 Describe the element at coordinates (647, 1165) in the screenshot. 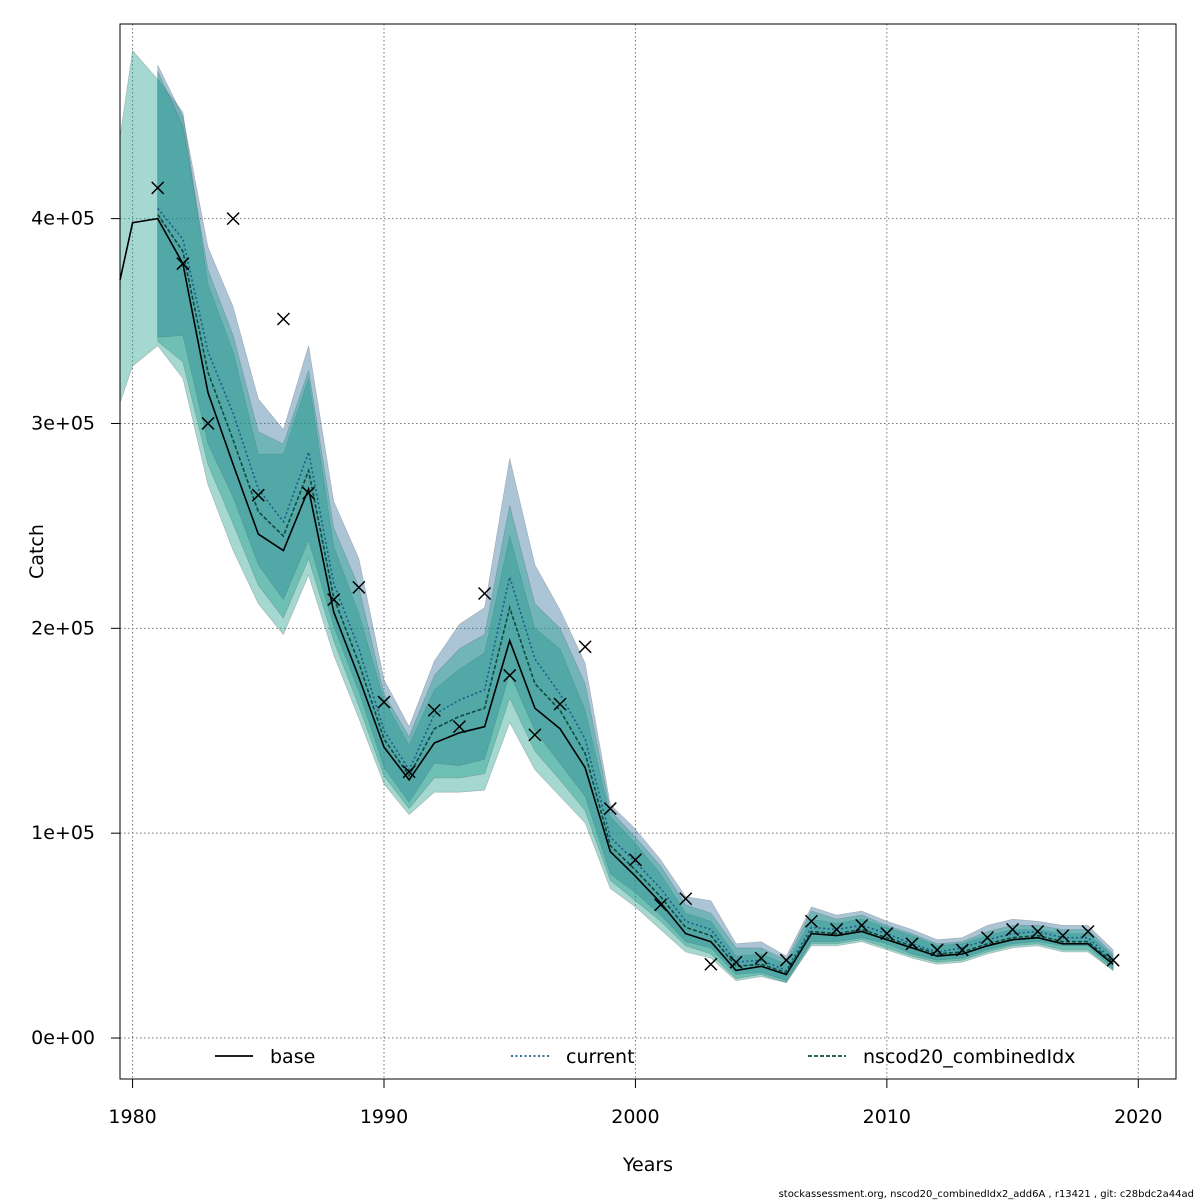

I see `x-axis-title: Years` at that location.